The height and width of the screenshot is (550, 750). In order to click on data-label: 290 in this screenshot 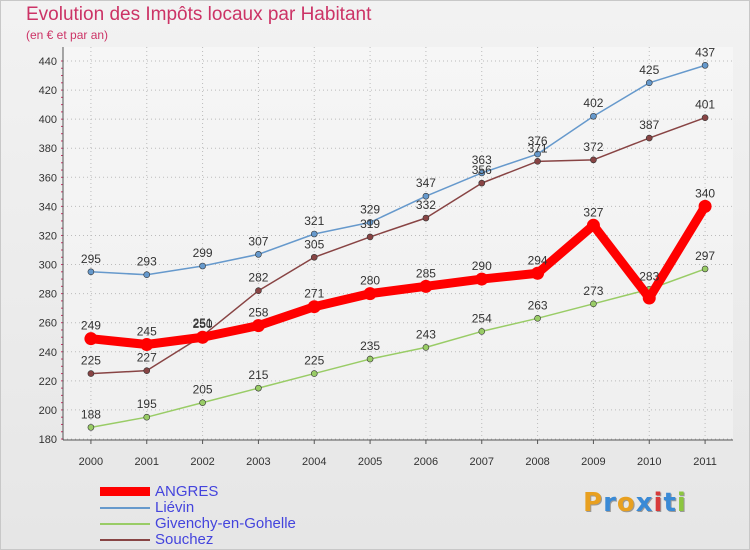, I will do `click(482, 266)`.